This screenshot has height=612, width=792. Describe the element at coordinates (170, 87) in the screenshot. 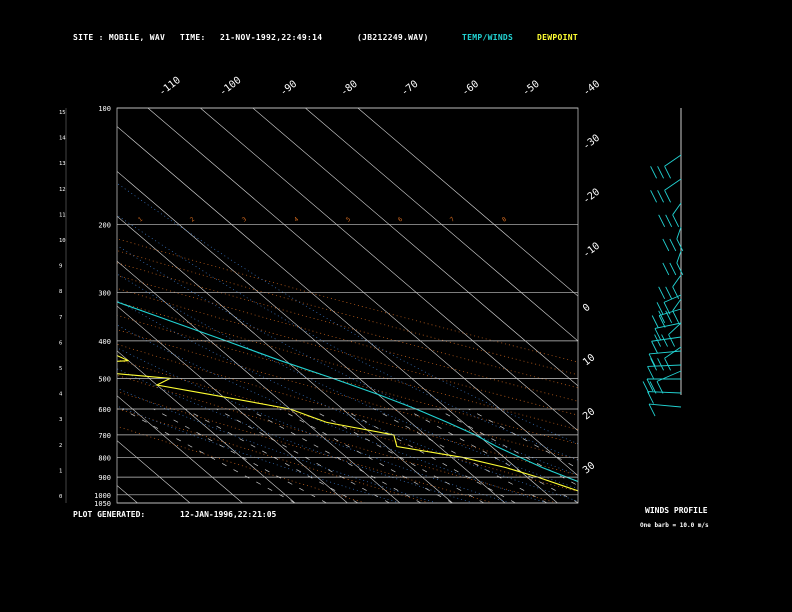

I see `temp-axis-label-top: -110` at that location.